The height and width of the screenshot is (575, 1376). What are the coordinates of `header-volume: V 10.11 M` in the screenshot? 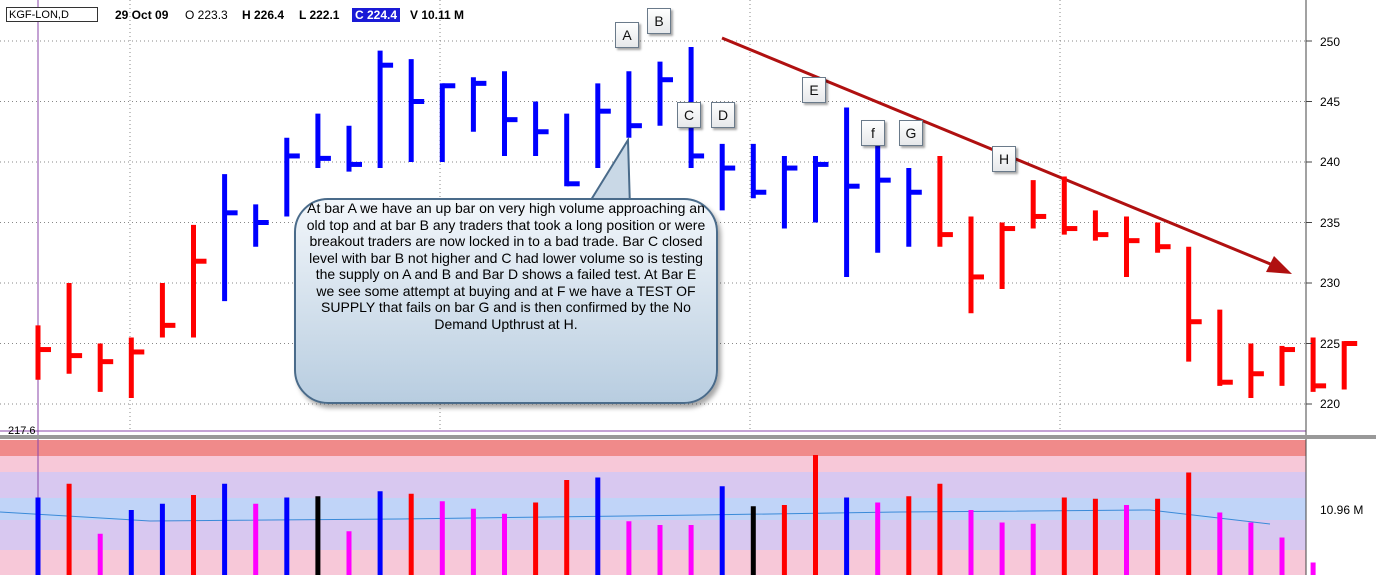 It's located at (437, 15).